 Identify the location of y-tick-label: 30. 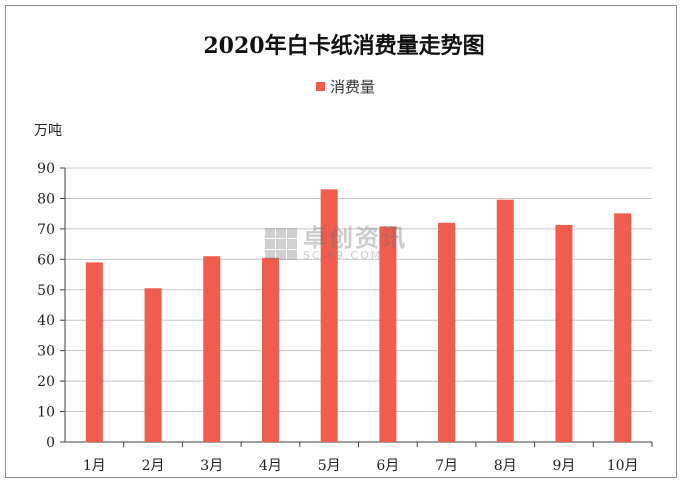
(46, 352).